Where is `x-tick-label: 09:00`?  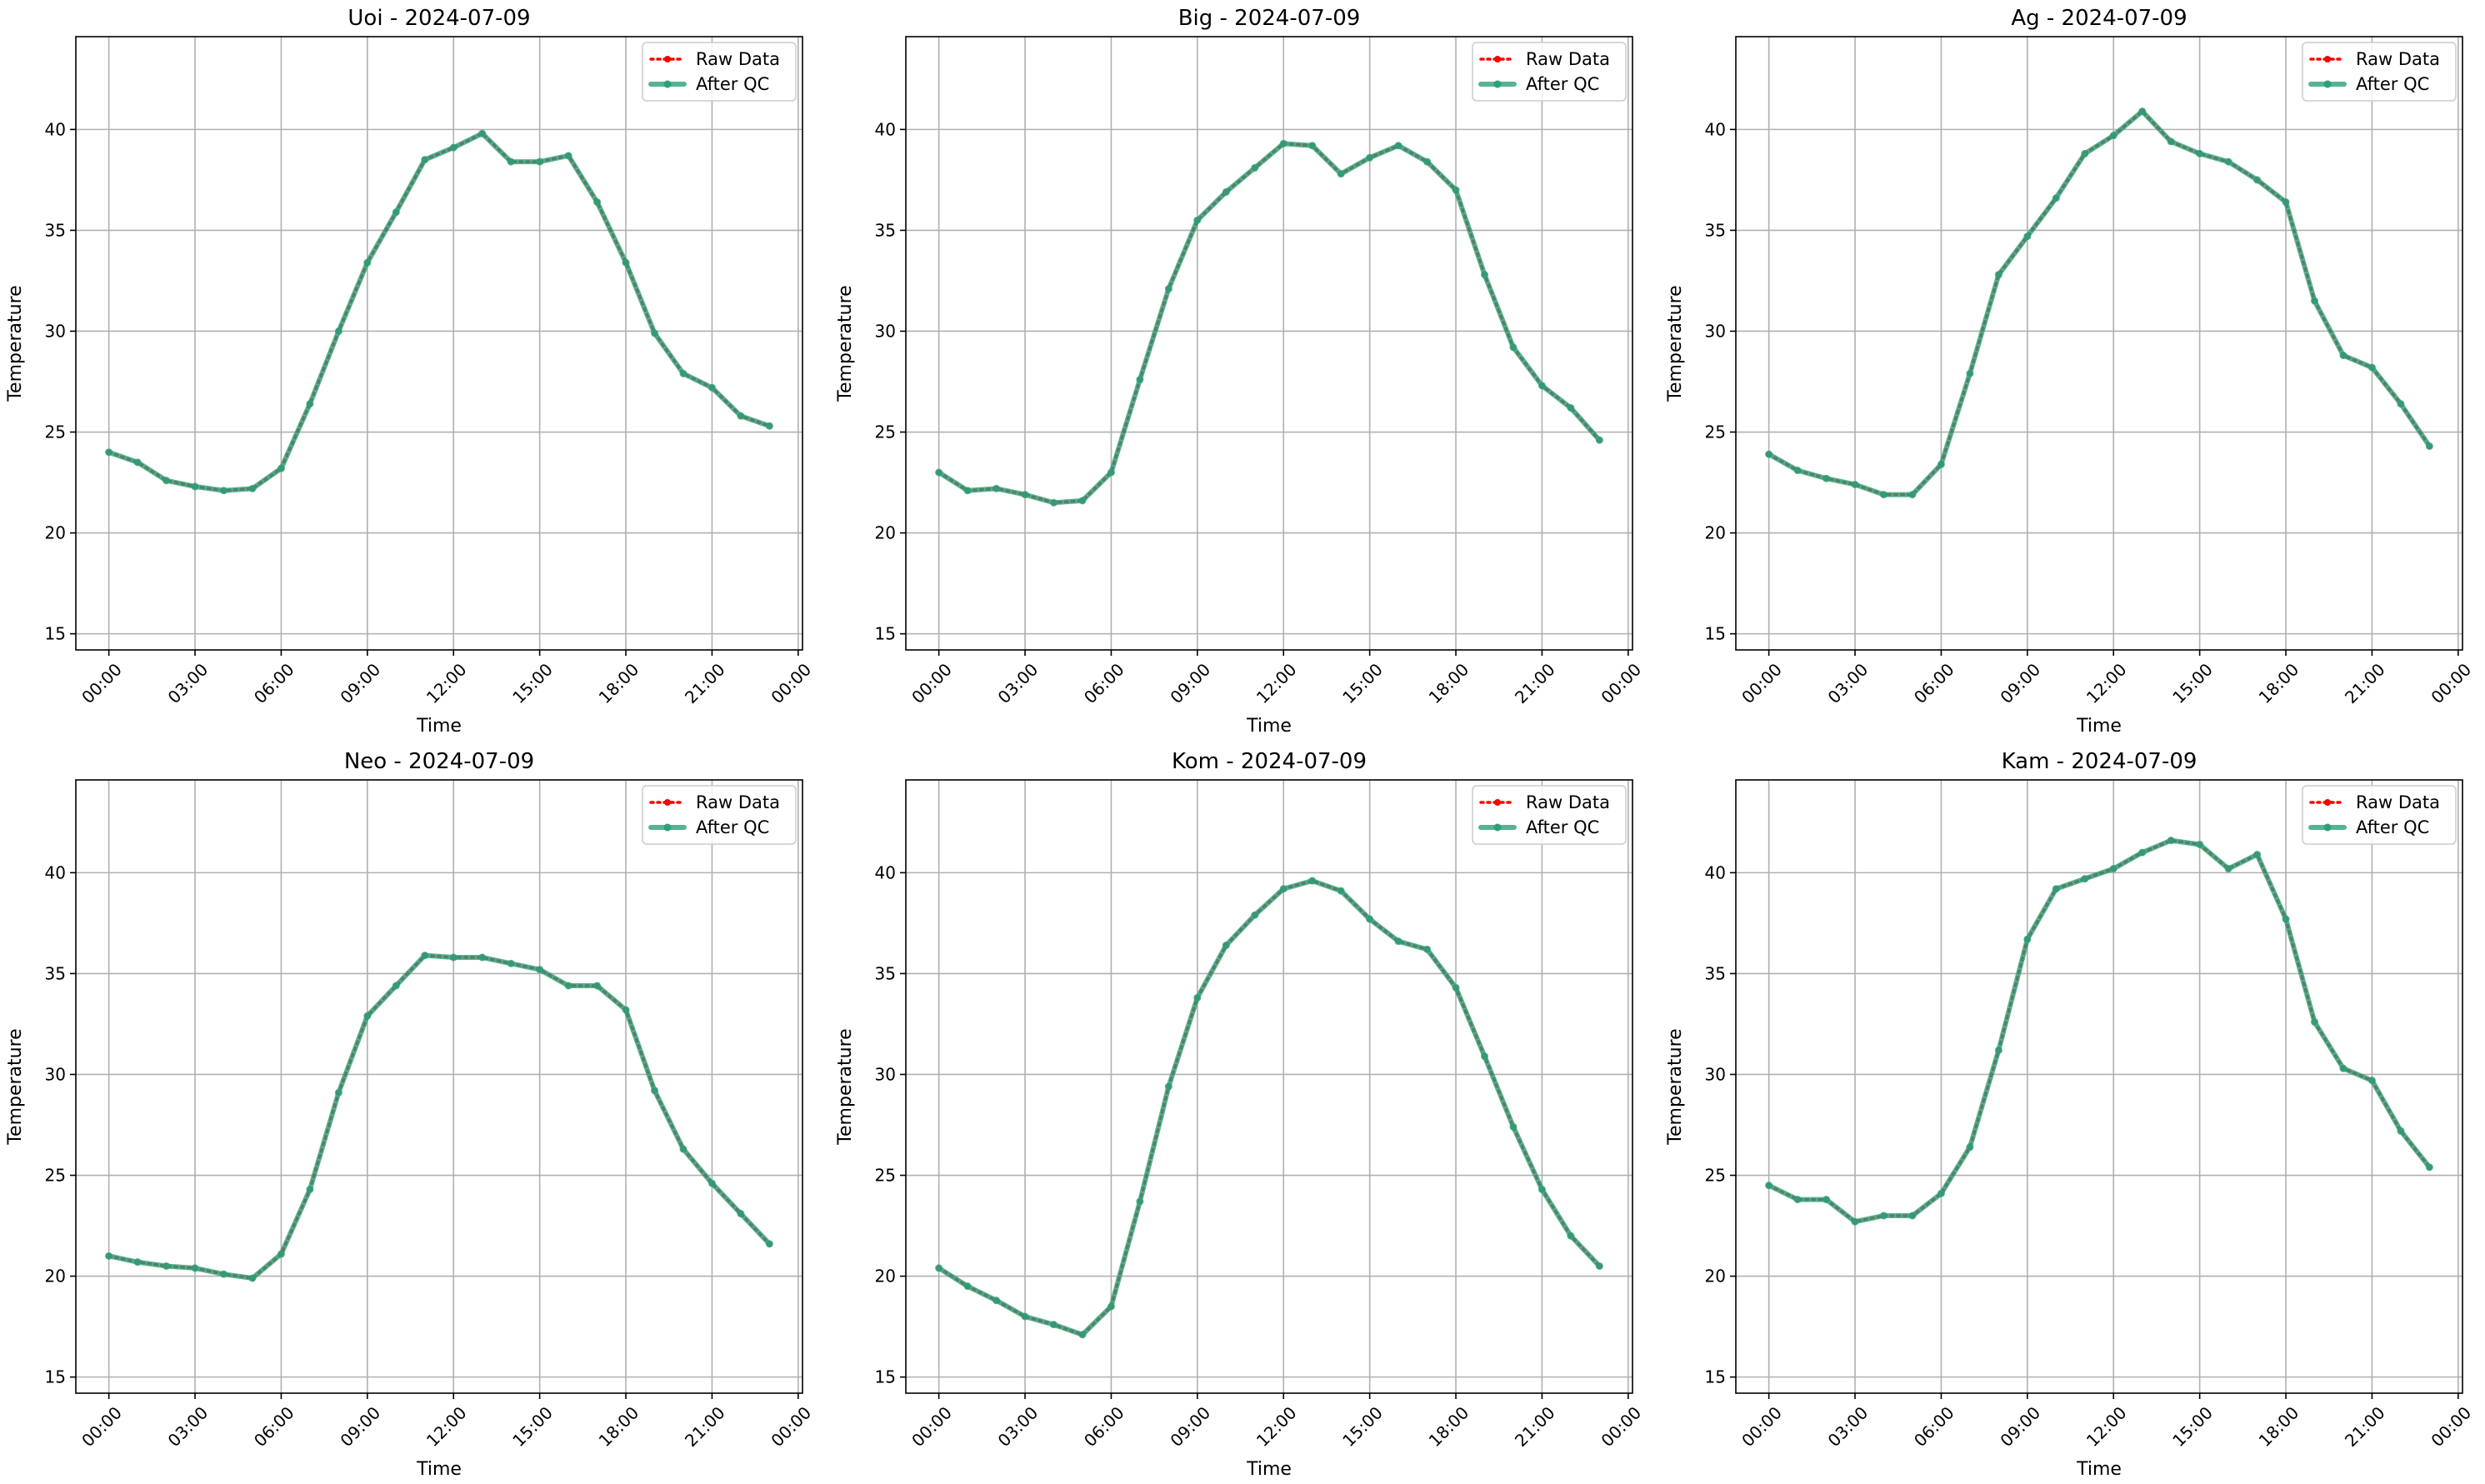 x-tick-label: 09:00 is located at coordinates (2020, 1426).